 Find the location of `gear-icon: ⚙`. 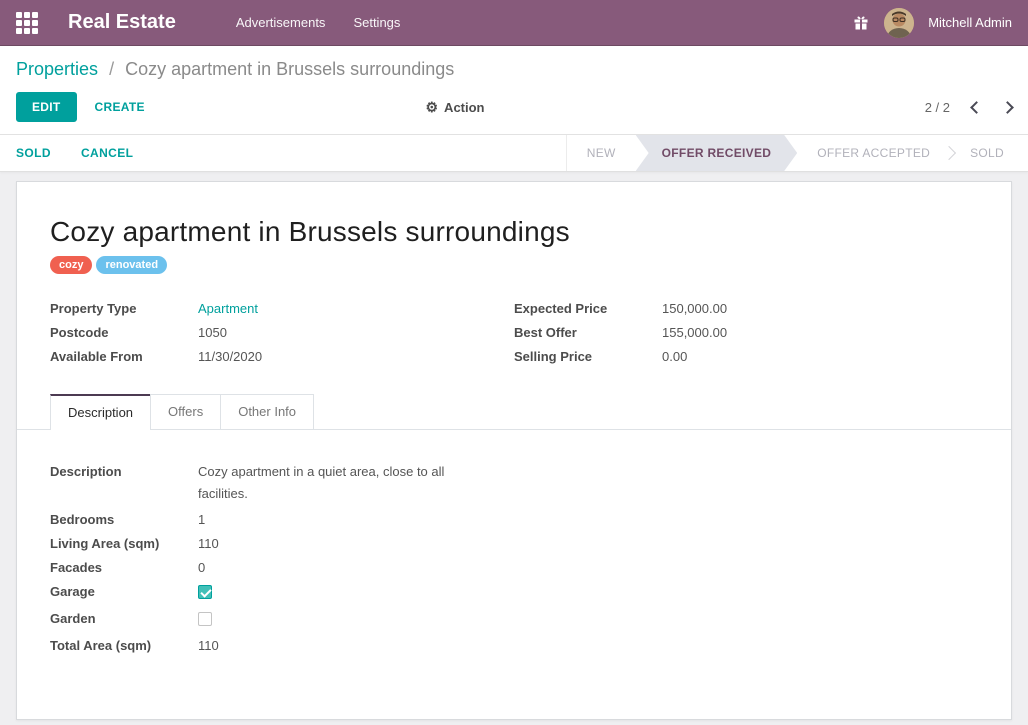

gear-icon: ⚙ is located at coordinates (432, 107).